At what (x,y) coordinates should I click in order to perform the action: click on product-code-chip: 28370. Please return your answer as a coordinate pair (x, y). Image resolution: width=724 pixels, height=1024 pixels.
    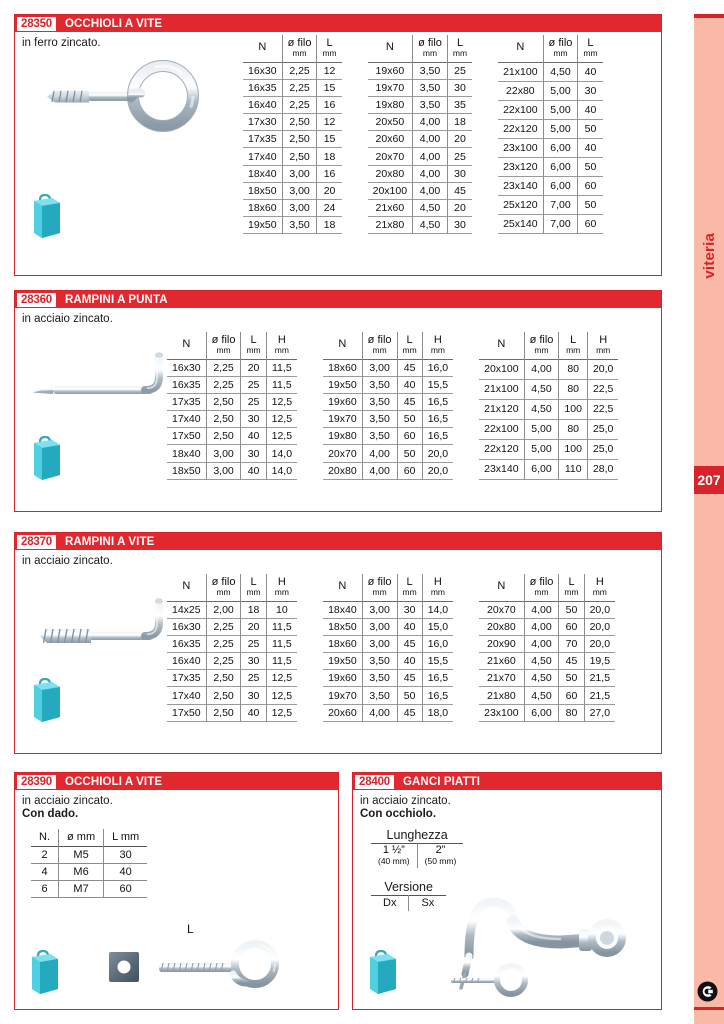
    Looking at the image, I should click on (36, 541).